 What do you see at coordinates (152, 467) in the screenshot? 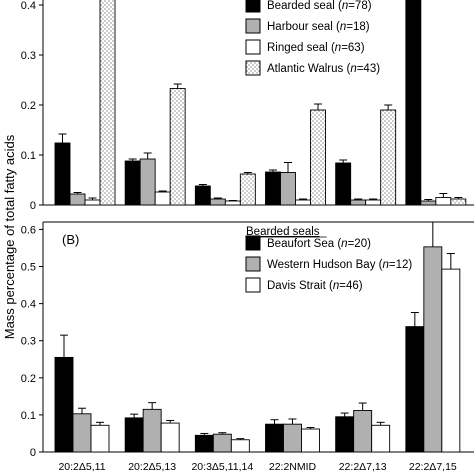
I see `category-label: 20:2Δ5,13` at bounding box center [152, 467].